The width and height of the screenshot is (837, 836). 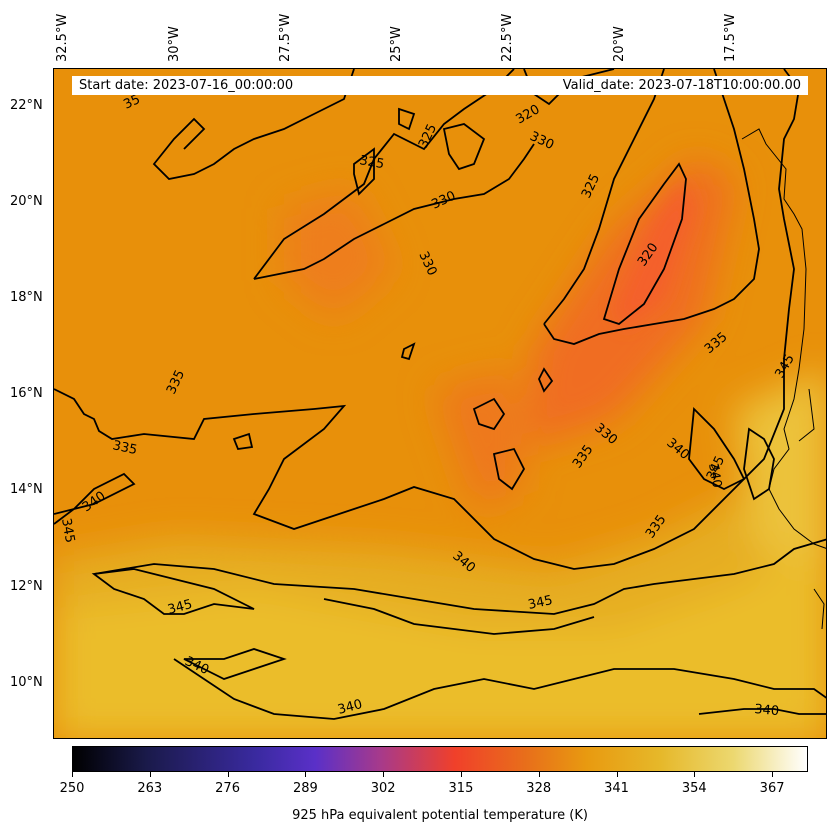 I want to click on latitude-label: 16°N, so click(x=26, y=393).